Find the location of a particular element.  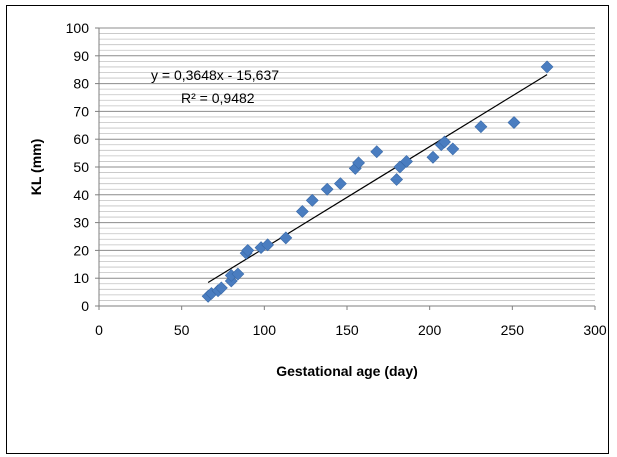

y-tick-label: 70 is located at coordinates (81, 111).